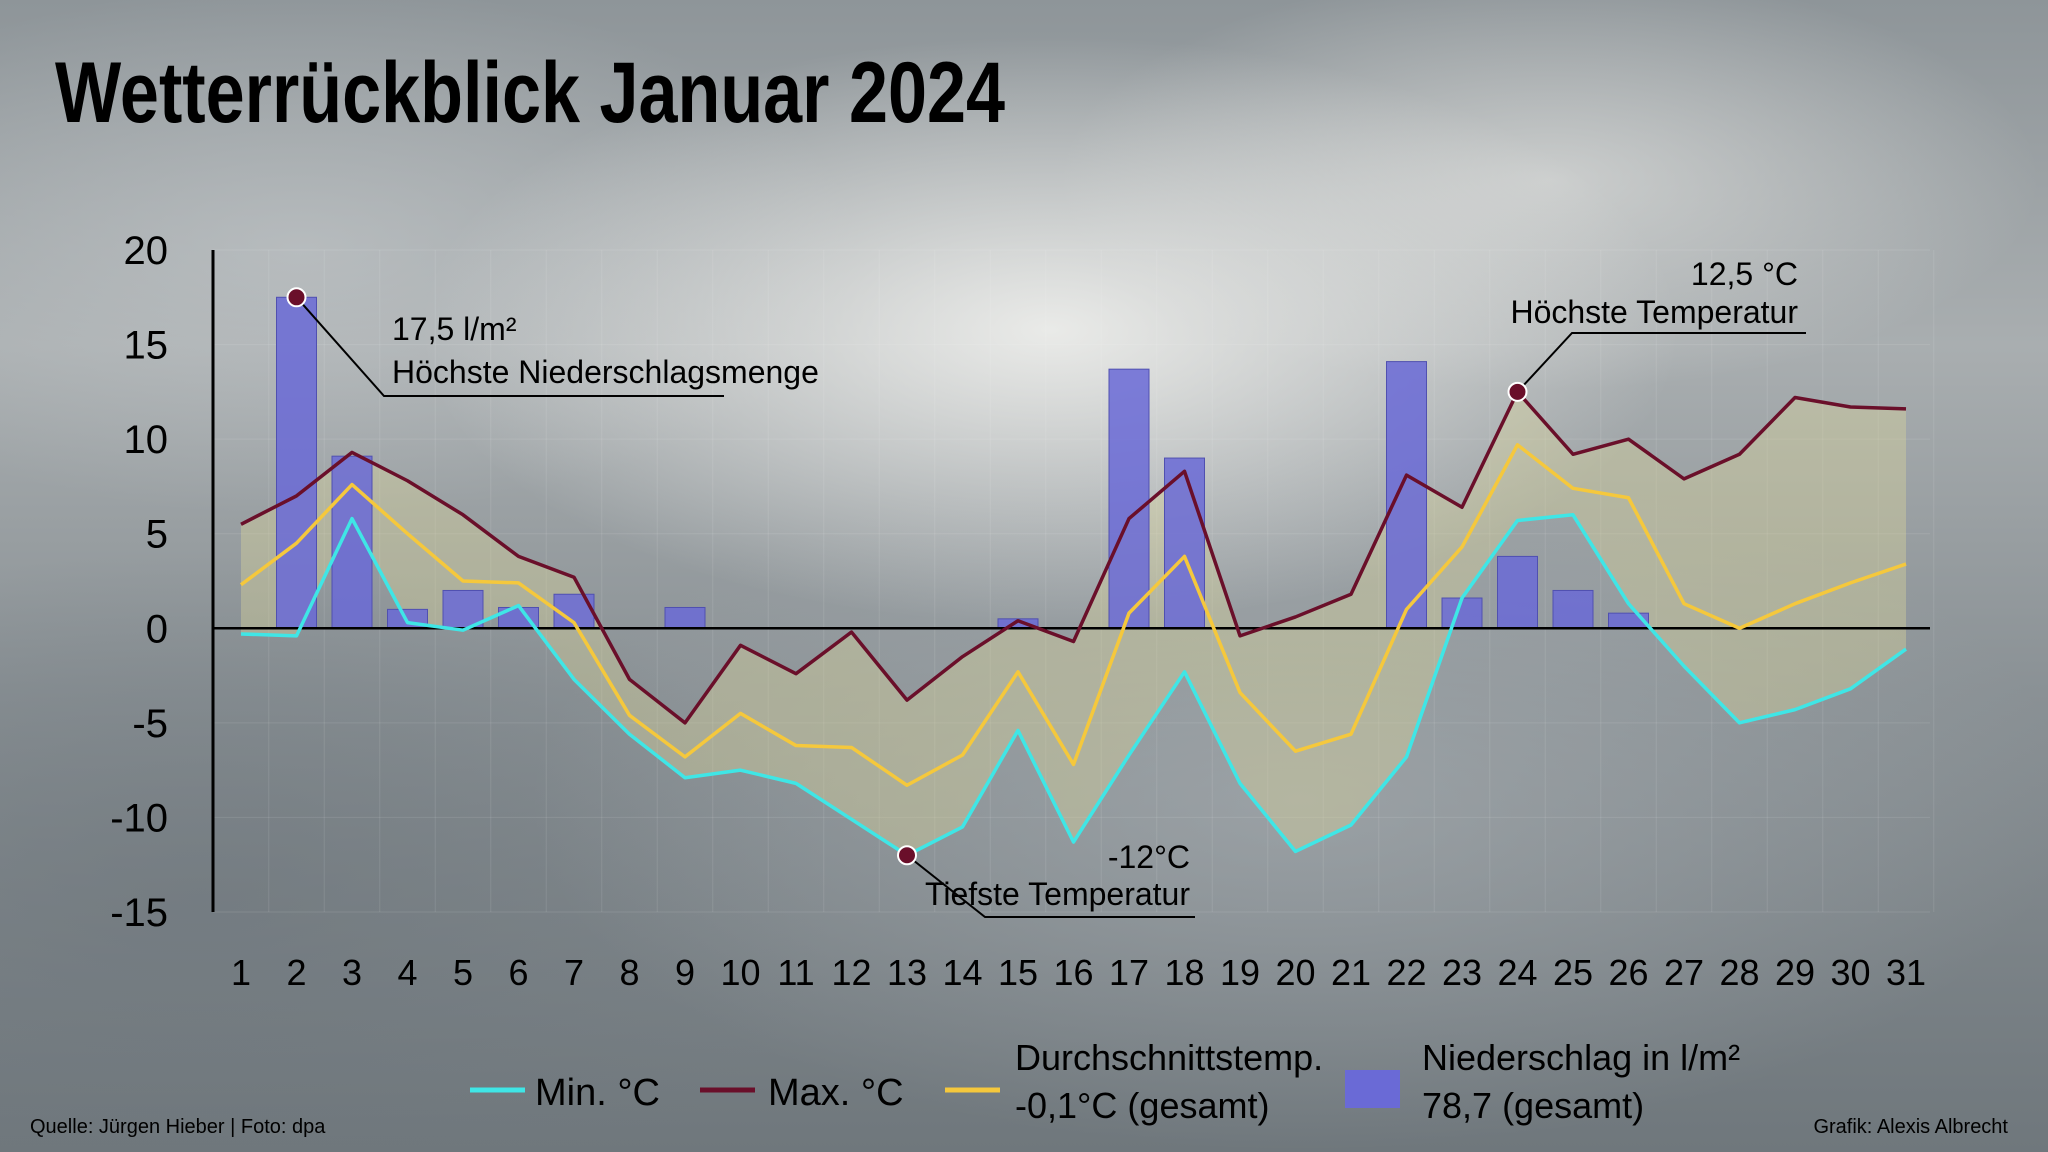  What do you see at coordinates (1795, 972) in the screenshot?
I see `x-tick-label: 29` at bounding box center [1795, 972].